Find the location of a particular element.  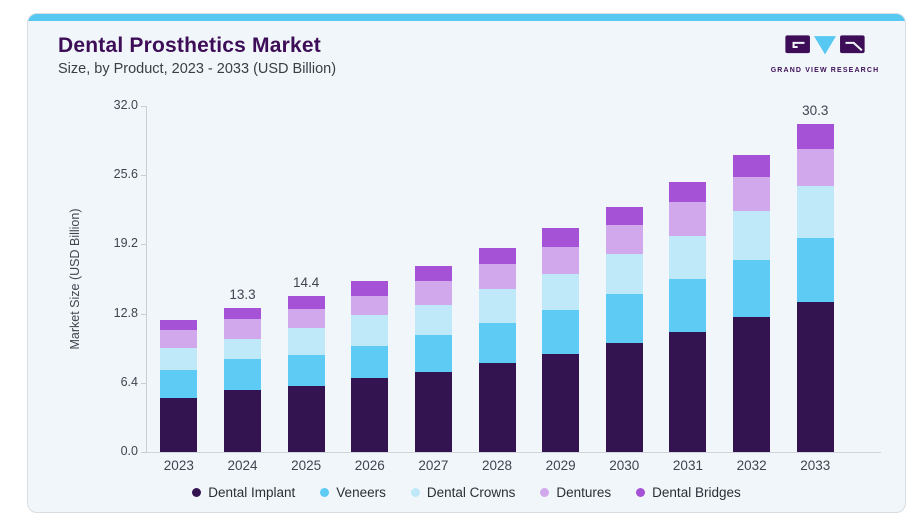

y-tick-label: 0.0 is located at coordinates (129, 451).